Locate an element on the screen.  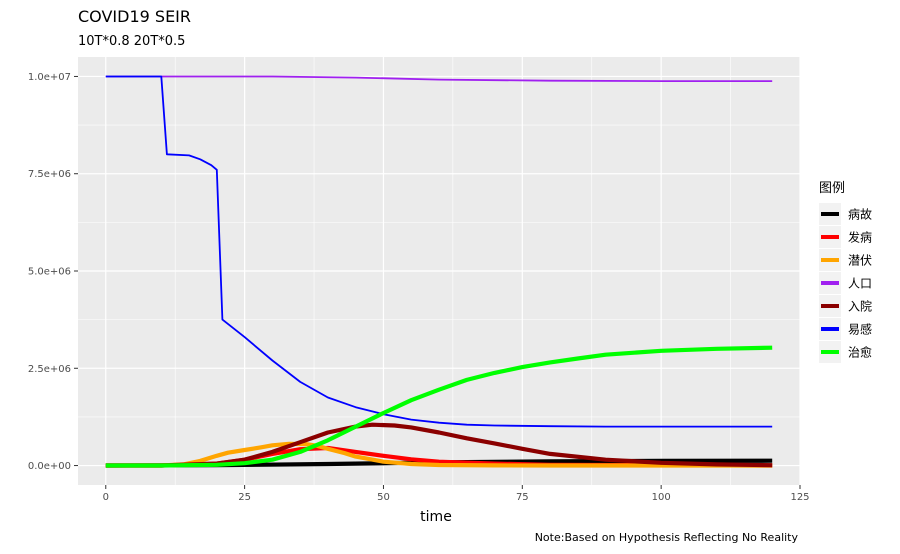
x-tick-label: 125 is located at coordinates (799, 497).